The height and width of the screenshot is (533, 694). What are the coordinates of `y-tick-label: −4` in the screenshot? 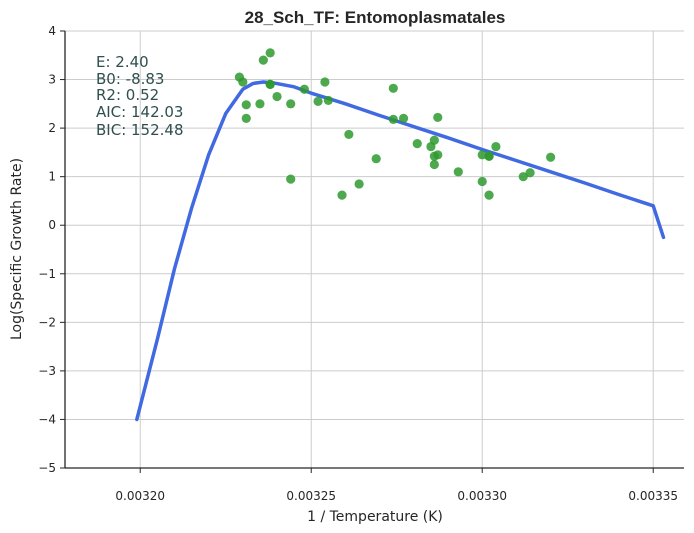 It's located at (47, 419).